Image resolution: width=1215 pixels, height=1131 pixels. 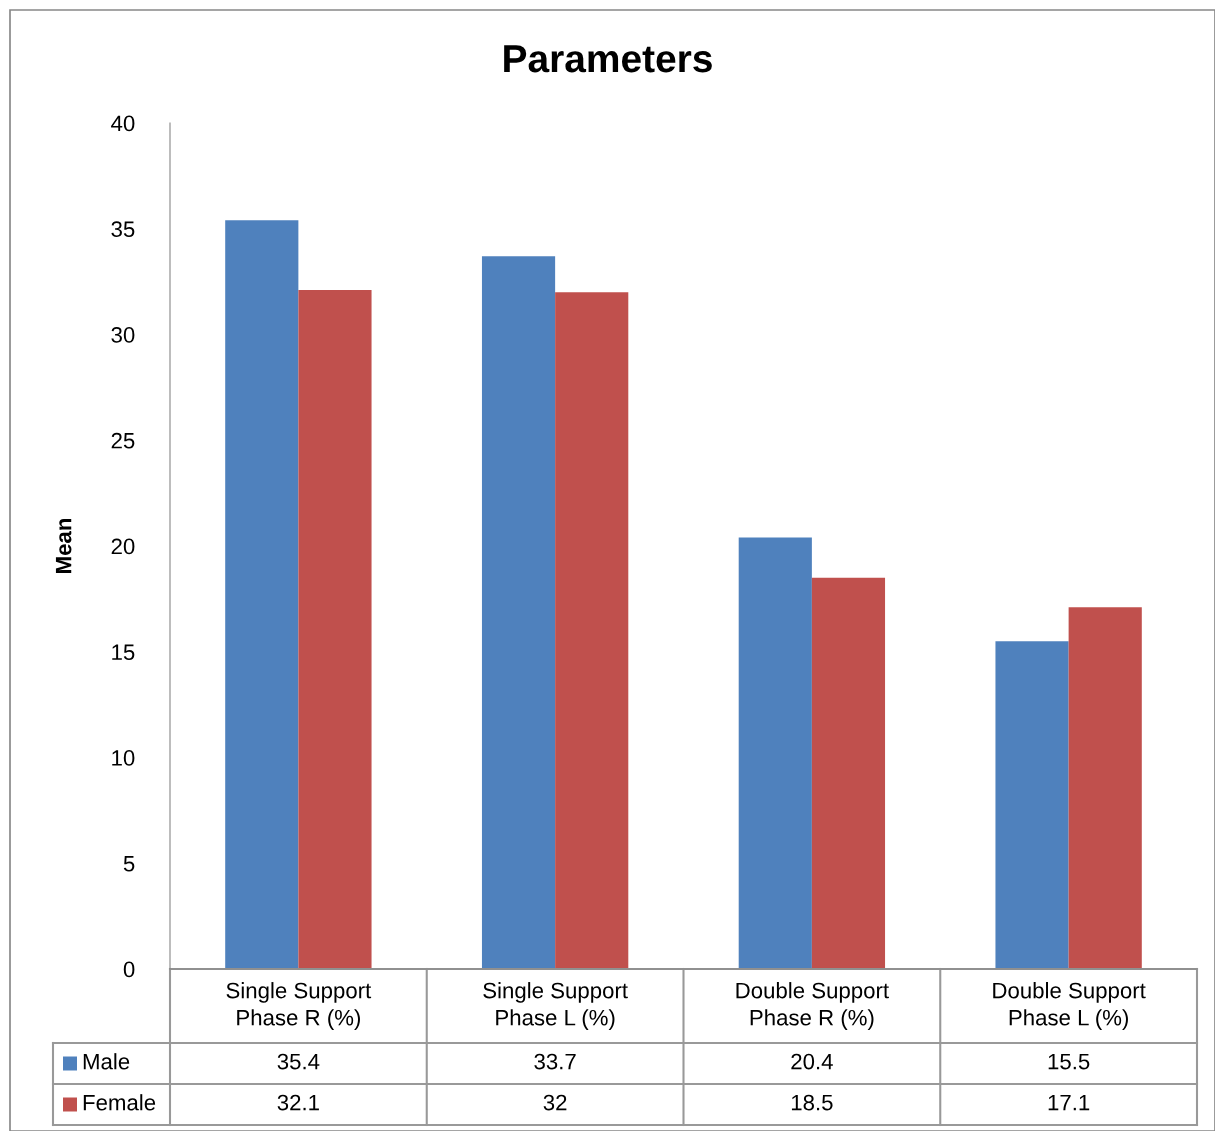 What do you see at coordinates (123, 335) in the screenshot?
I see `y-tick-label: 30` at bounding box center [123, 335].